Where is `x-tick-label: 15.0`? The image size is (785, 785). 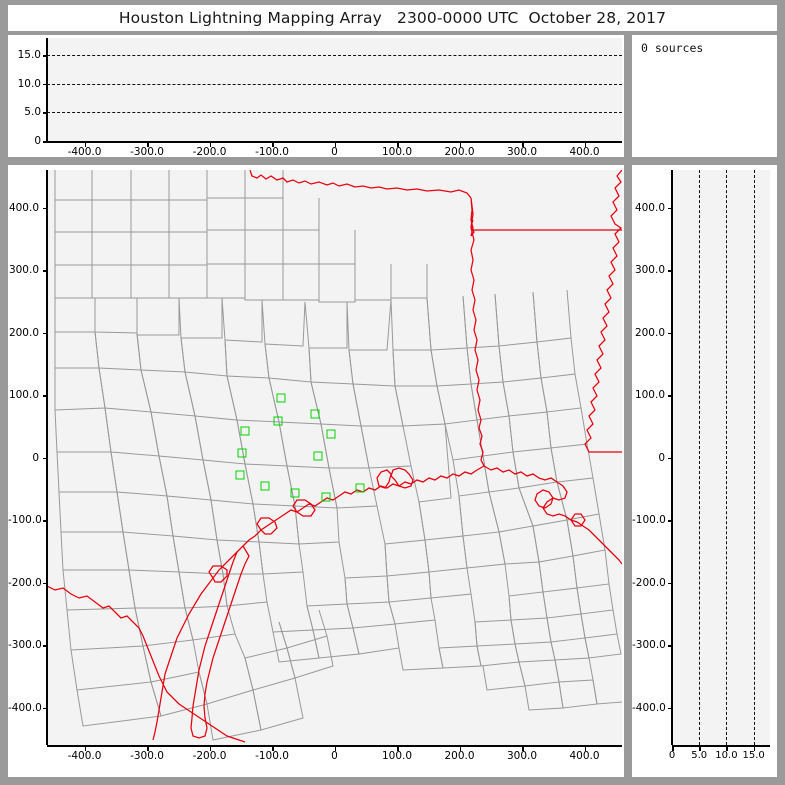 x-tick-label: 15.0 is located at coordinates (753, 755).